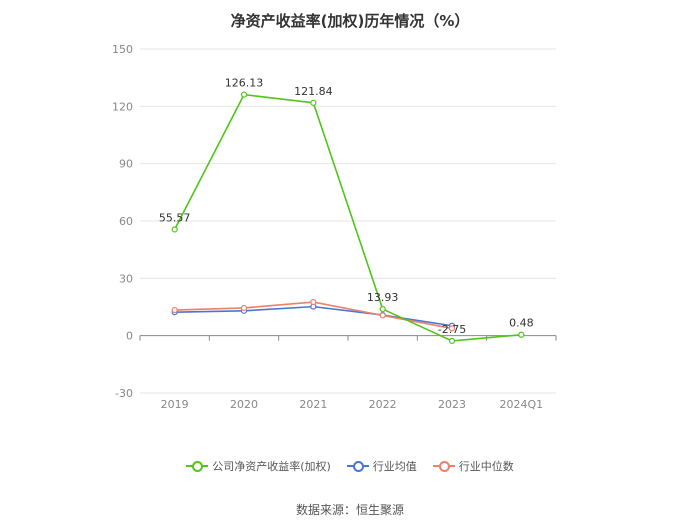 Image resolution: width=700 pixels, height=525 pixels. Describe the element at coordinates (175, 404) in the screenshot. I see `x-tick-label: 2019` at that location.